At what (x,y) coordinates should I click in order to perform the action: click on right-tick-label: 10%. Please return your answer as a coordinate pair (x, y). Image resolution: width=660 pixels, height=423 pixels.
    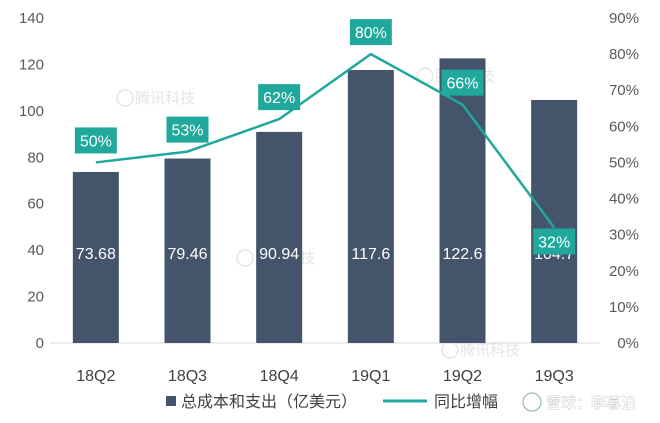
    Looking at the image, I should click on (624, 307).